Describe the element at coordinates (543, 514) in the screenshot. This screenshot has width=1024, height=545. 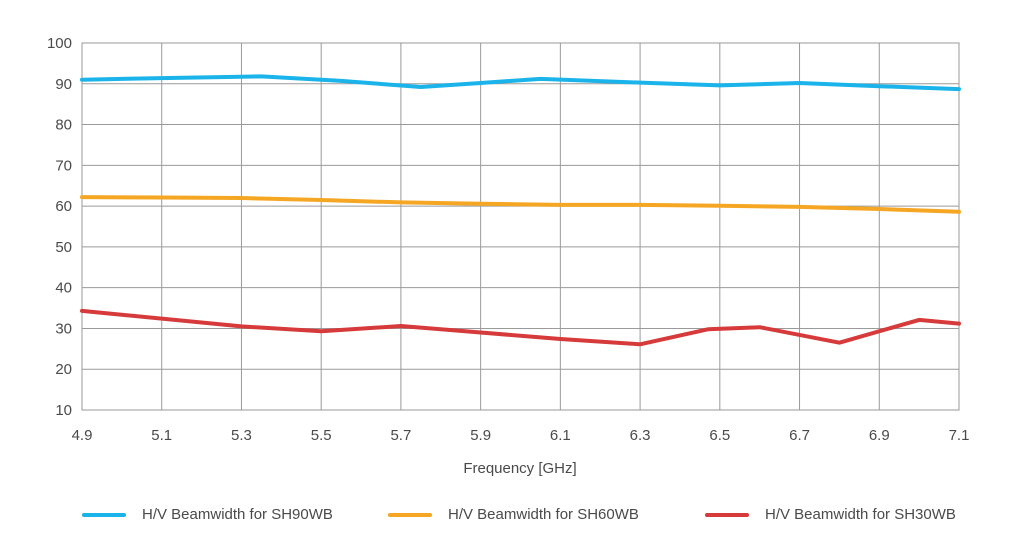
I see `legend-label: H/V Beamwidth for SH60WB` at that location.